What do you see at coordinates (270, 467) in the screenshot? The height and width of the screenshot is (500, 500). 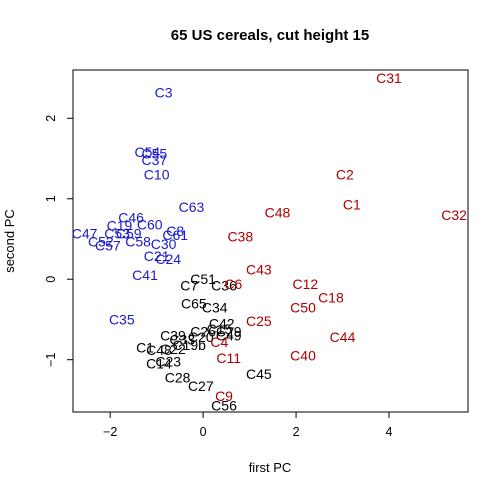 I see `x-axis-label: first PC` at bounding box center [270, 467].